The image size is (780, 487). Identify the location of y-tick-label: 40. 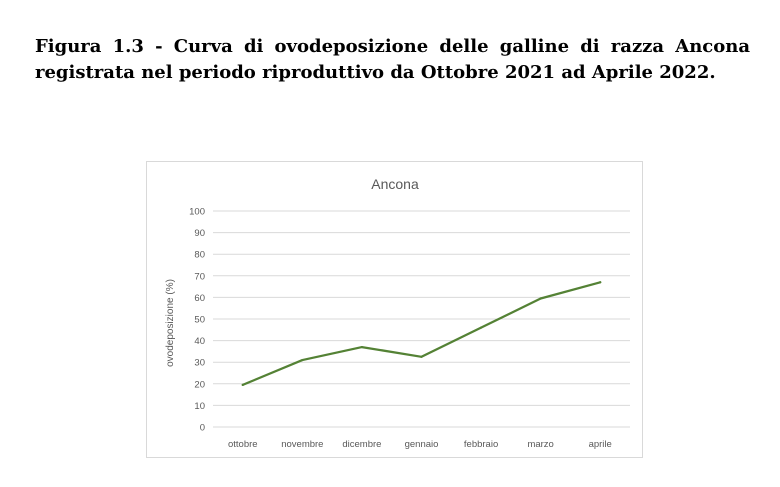
(199, 341).